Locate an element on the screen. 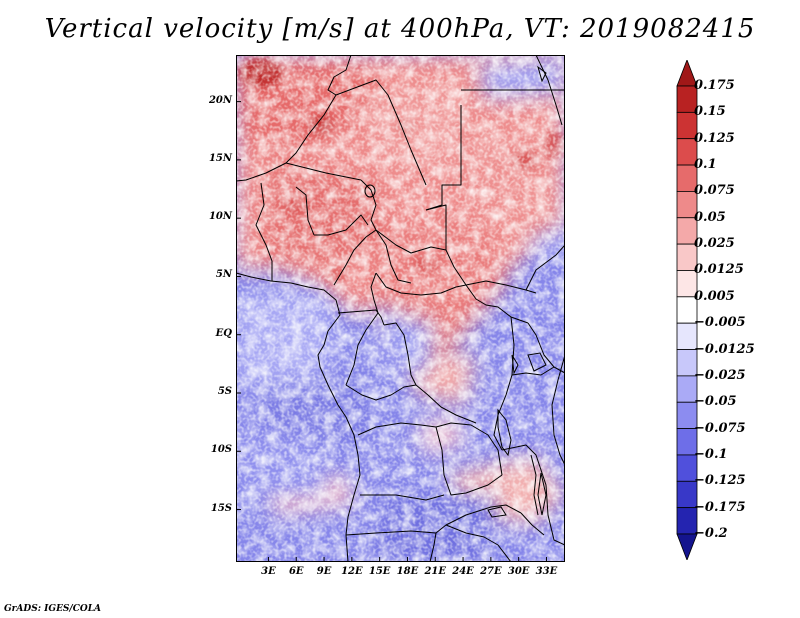  credit-text: GrADS: IGES/COLA is located at coordinates (53, 609).